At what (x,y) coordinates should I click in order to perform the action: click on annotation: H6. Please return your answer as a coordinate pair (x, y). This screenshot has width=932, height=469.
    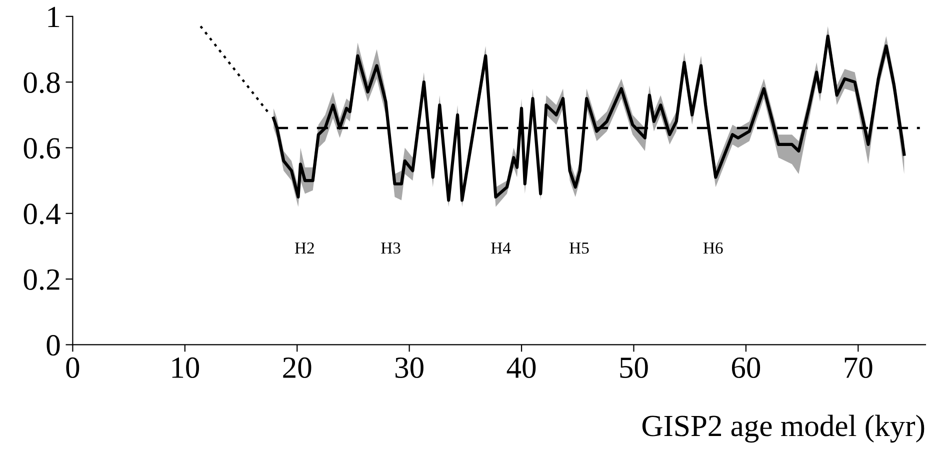
    Looking at the image, I should click on (713, 248).